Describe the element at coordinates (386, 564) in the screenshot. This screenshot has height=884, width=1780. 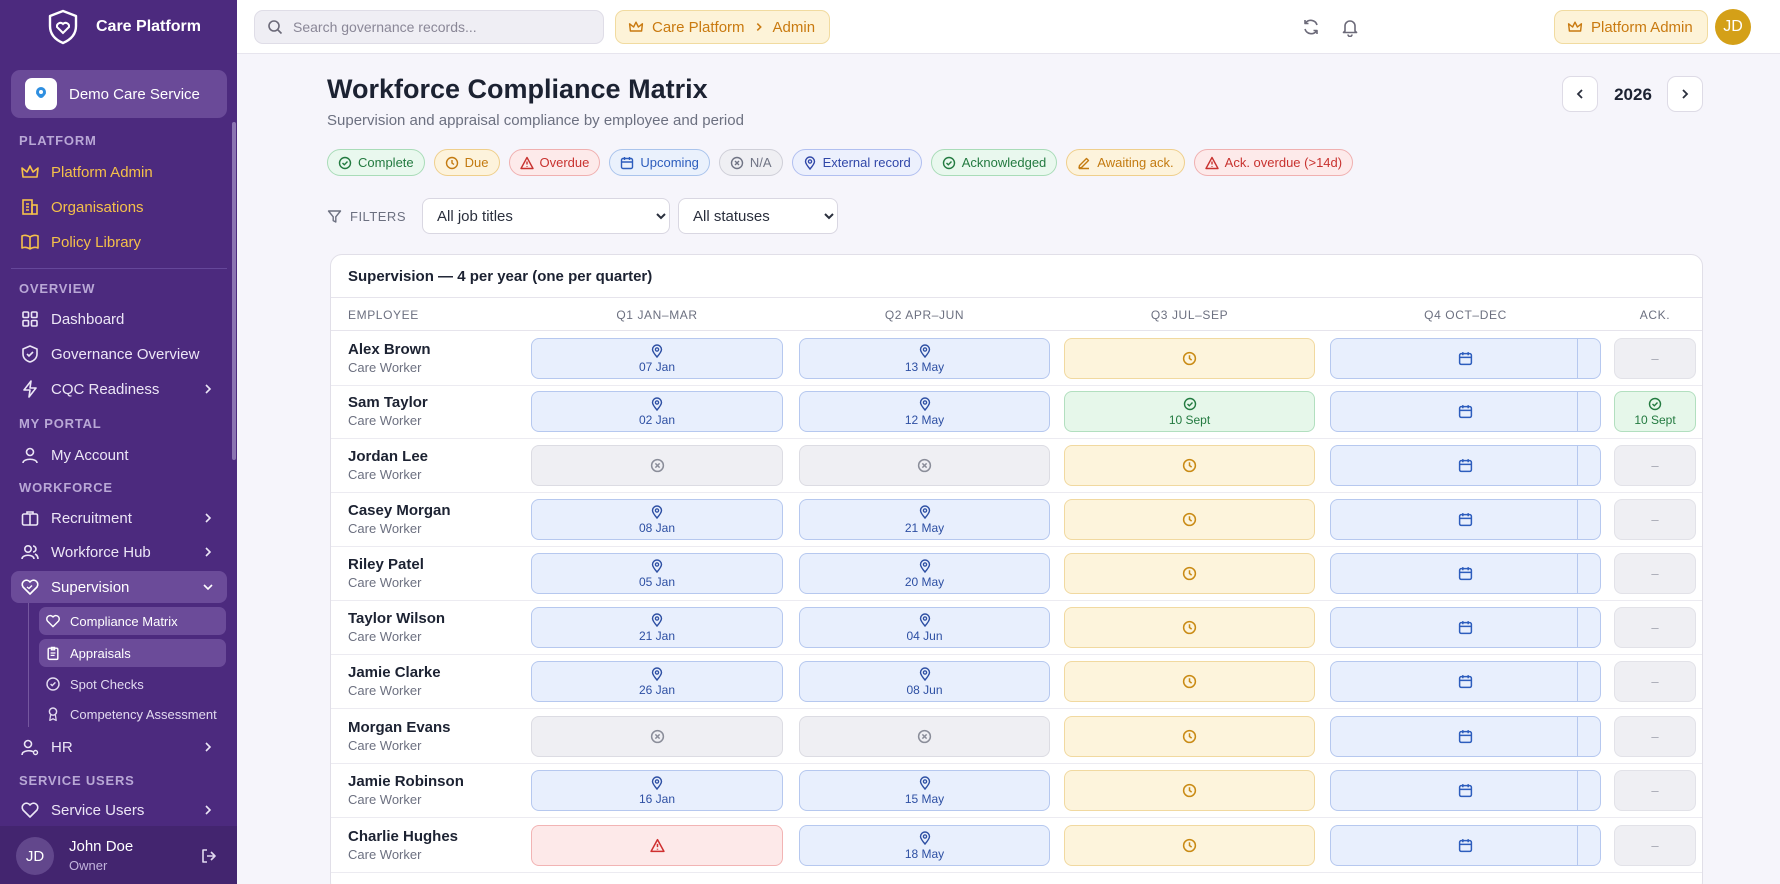
I see `employee-name: Riley Patel` at that location.